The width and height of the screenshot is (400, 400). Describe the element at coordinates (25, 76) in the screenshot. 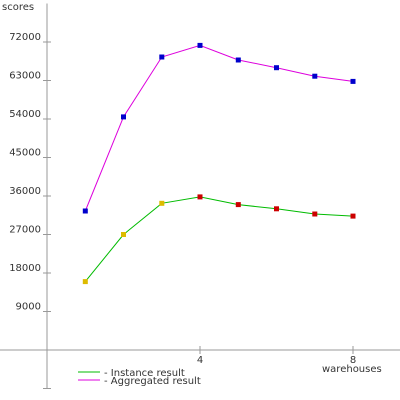

I see `y-tick-label: 63000` at that location.